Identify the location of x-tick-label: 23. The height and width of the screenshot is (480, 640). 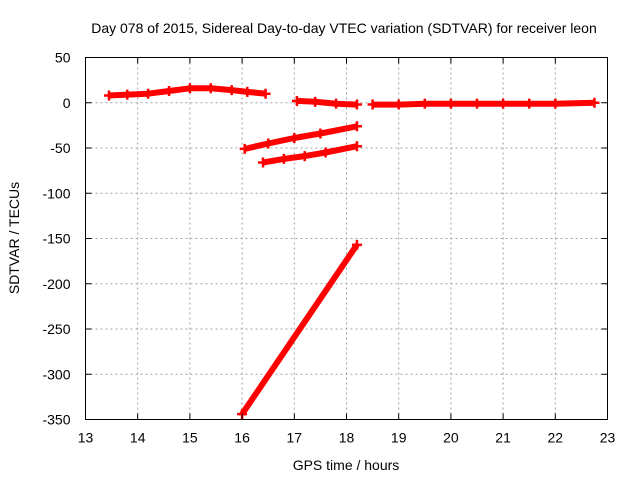
(608, 438).